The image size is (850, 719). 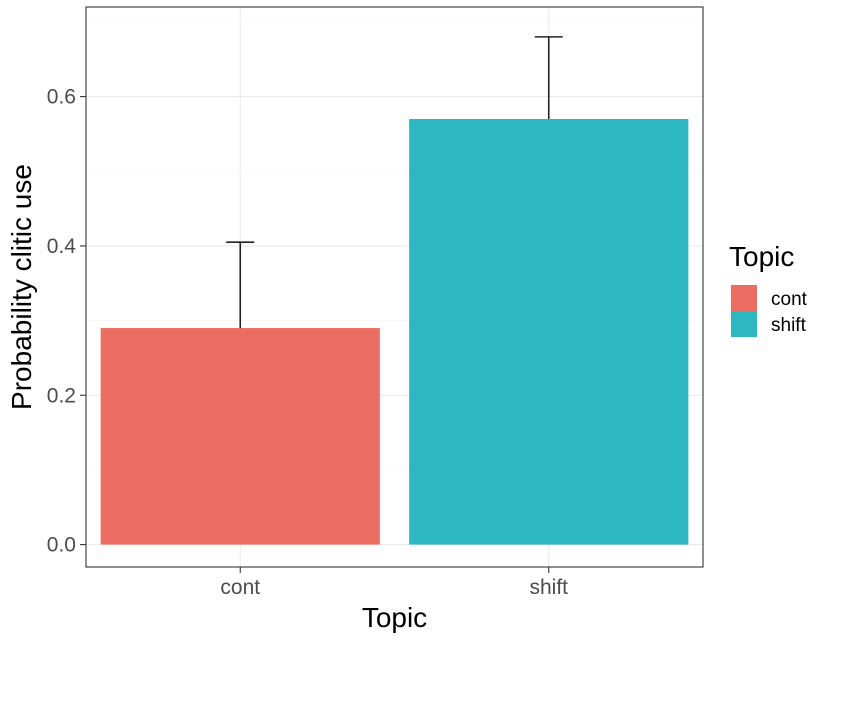 I want to click on y-axis-title: Probability clitic use, so click(x=21, y=287).